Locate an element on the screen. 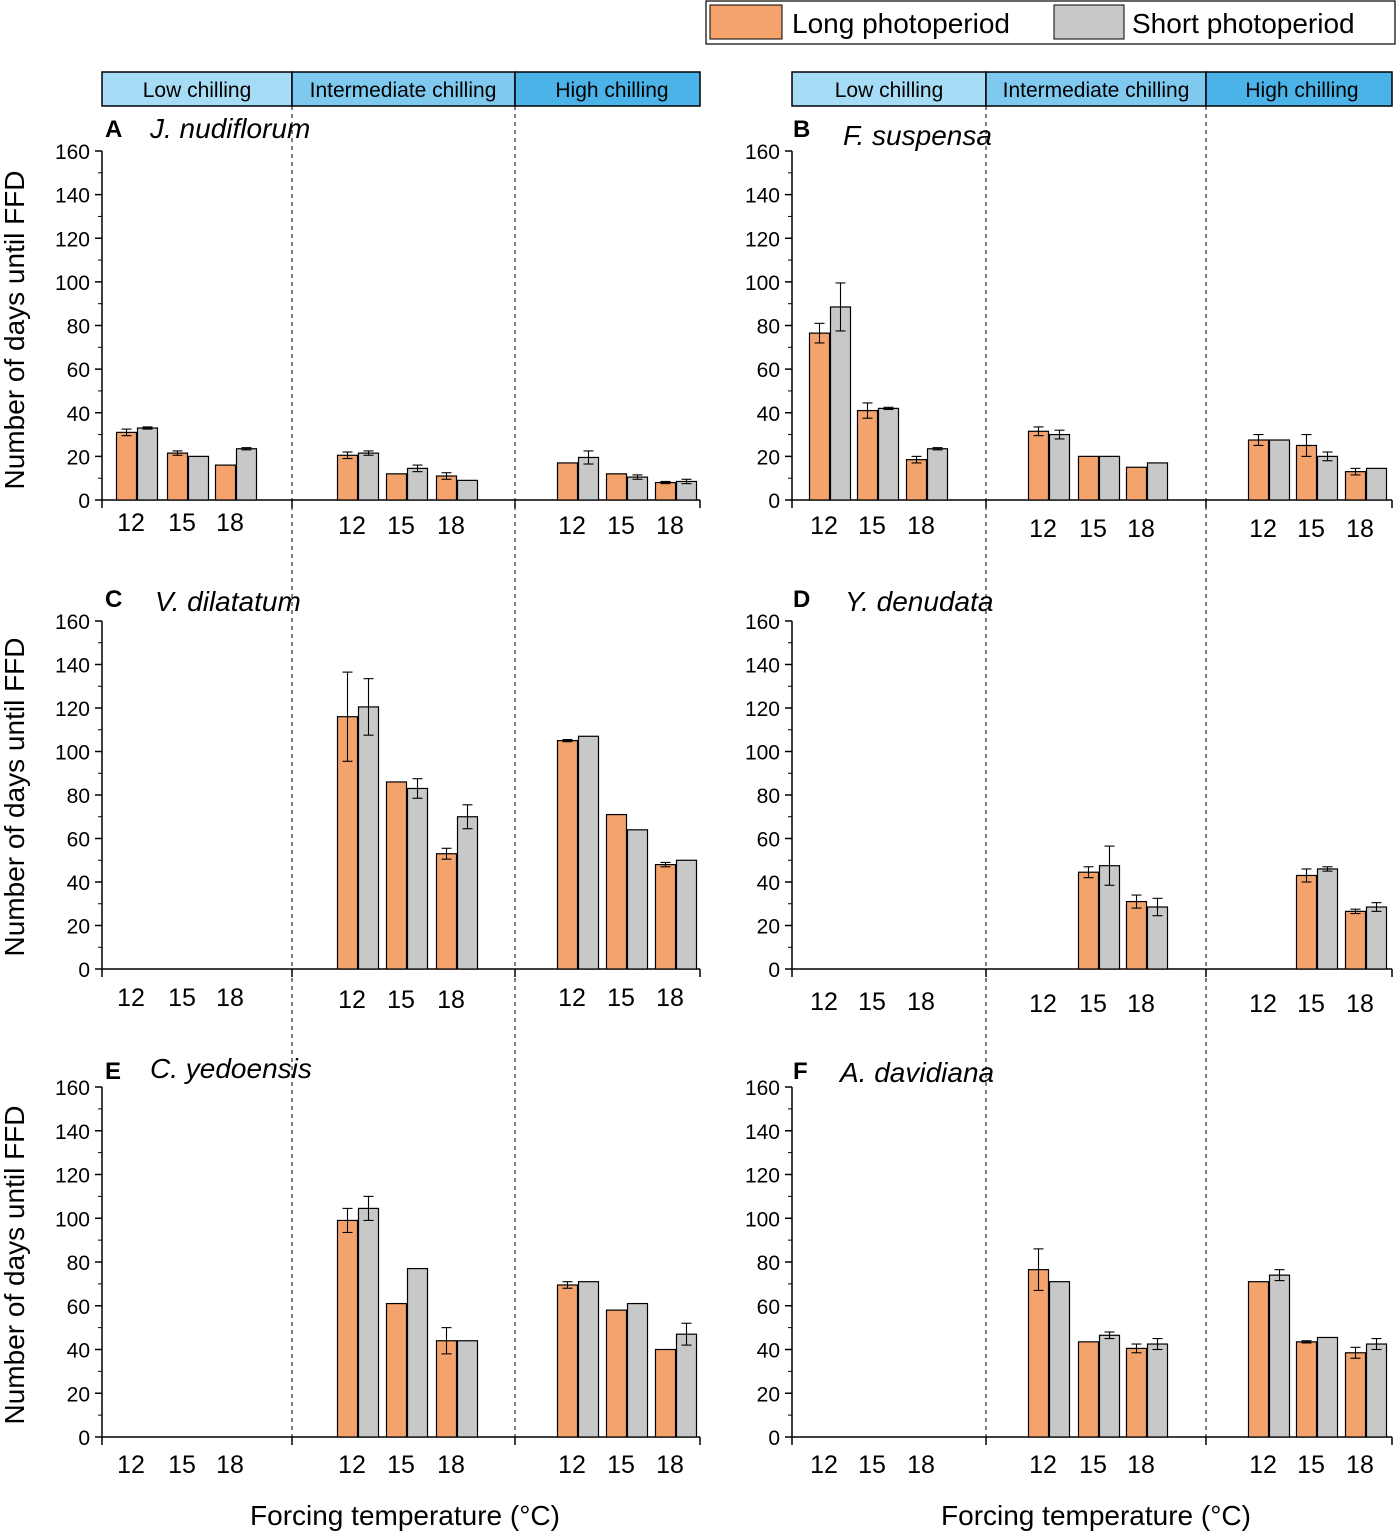 This screenshot has width=1398, height=1533. panel-d-letter: D is located at coordinates (801, 599).